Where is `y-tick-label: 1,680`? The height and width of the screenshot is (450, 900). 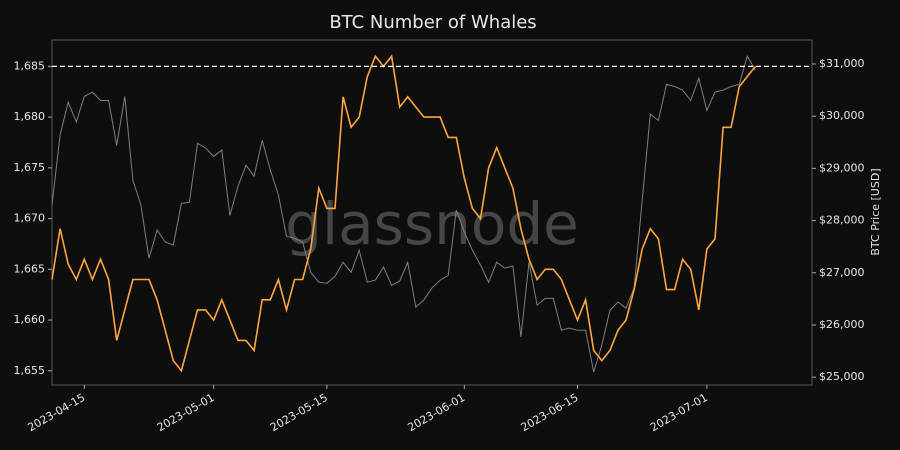 y-tick-label: 1,680 is located at coordinates (30, 116).